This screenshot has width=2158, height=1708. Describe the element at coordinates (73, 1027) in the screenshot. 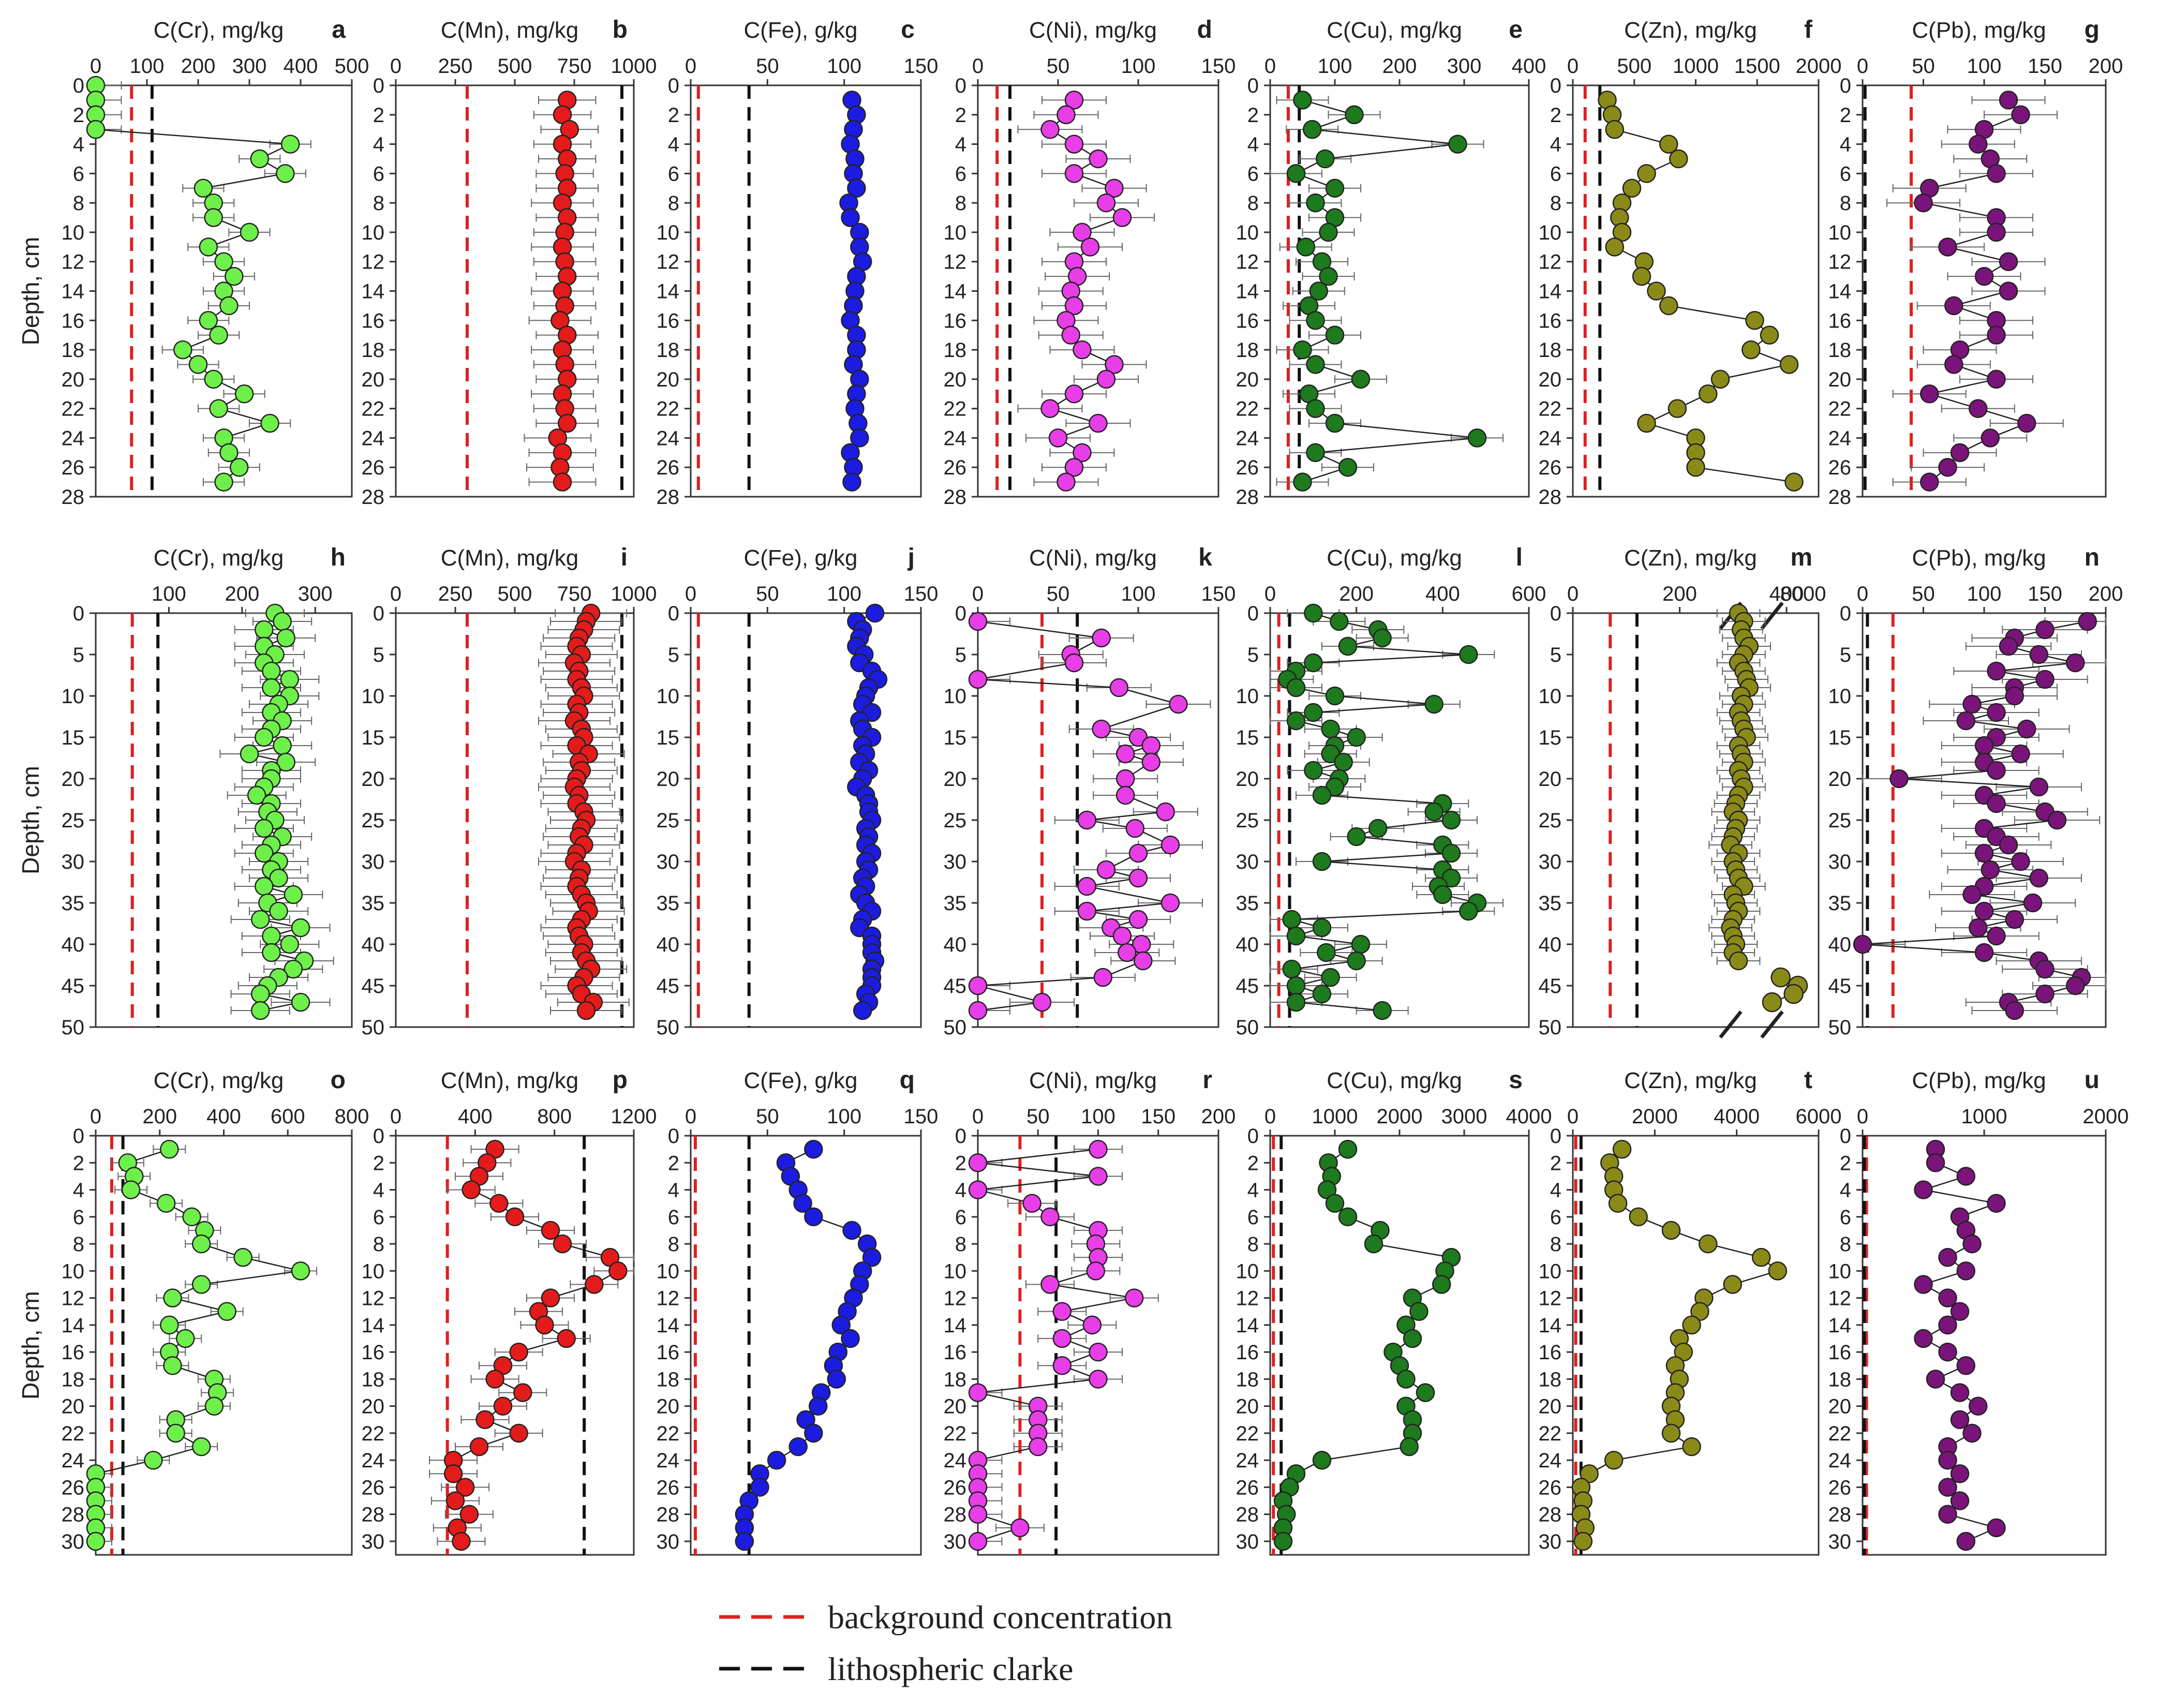

I see `y-tick-label: 50` at that location.